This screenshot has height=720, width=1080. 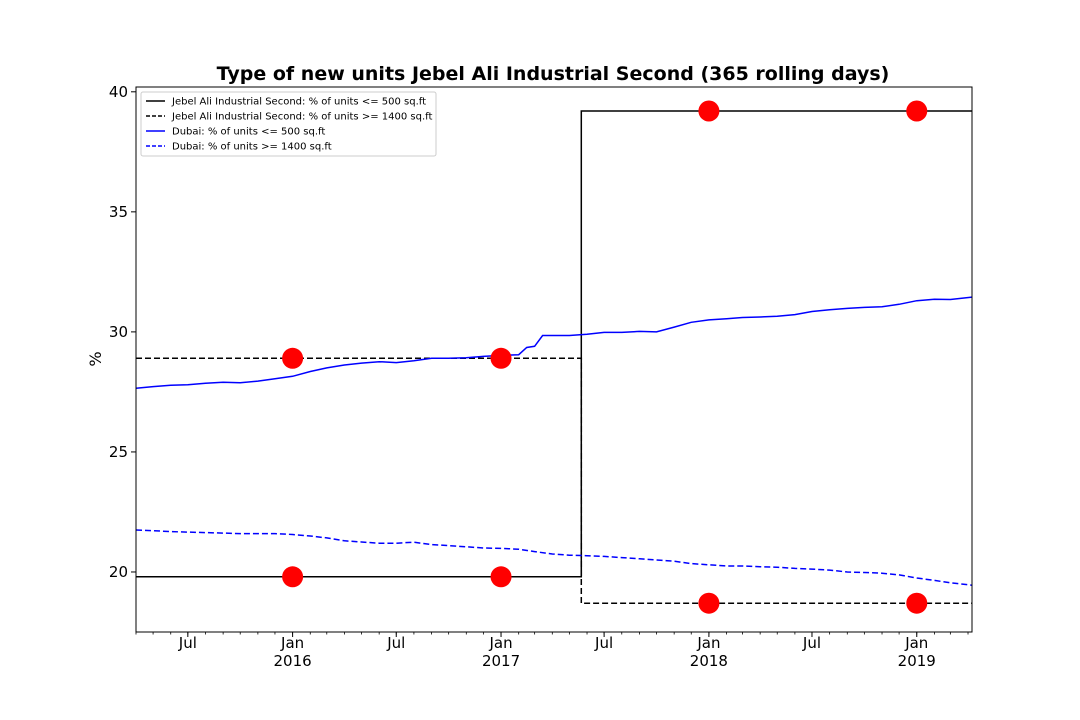 What do you see at coordinates (248, 132) in the screenshot?
I see `legend-label-3: Dubai: % of units <= 500 sq.ft` at bounding box center [248, 132].